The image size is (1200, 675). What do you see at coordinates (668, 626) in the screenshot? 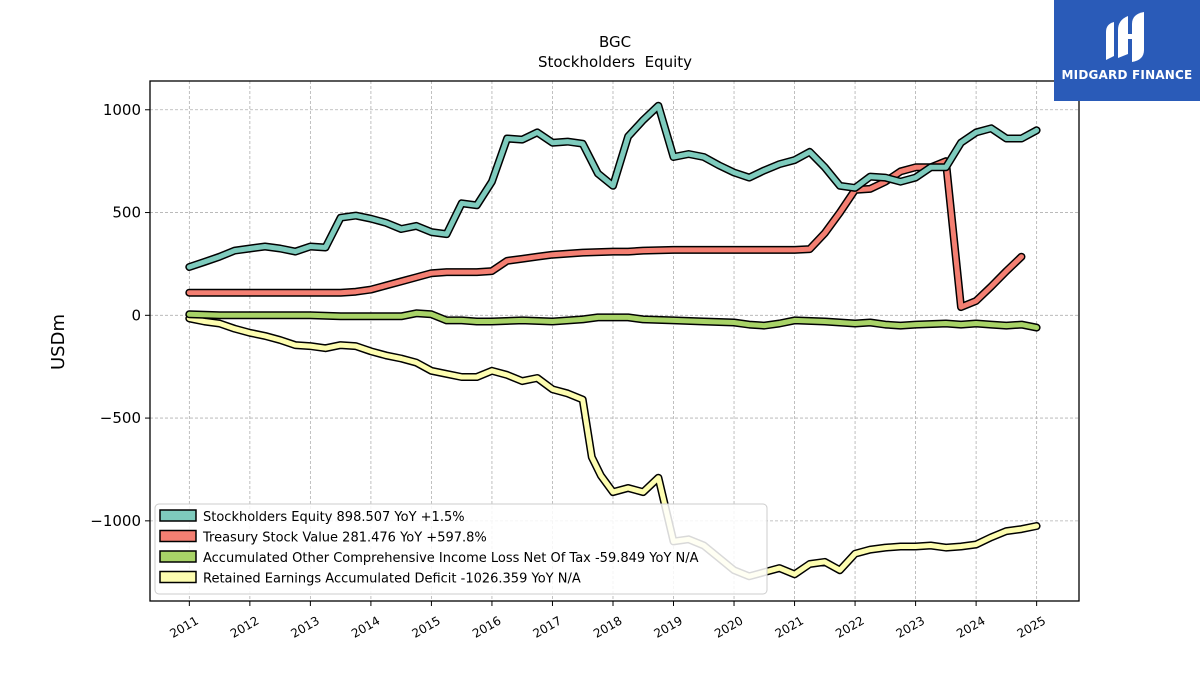
I see `x-tick-label: 2019` at bounding box center [668, 626].